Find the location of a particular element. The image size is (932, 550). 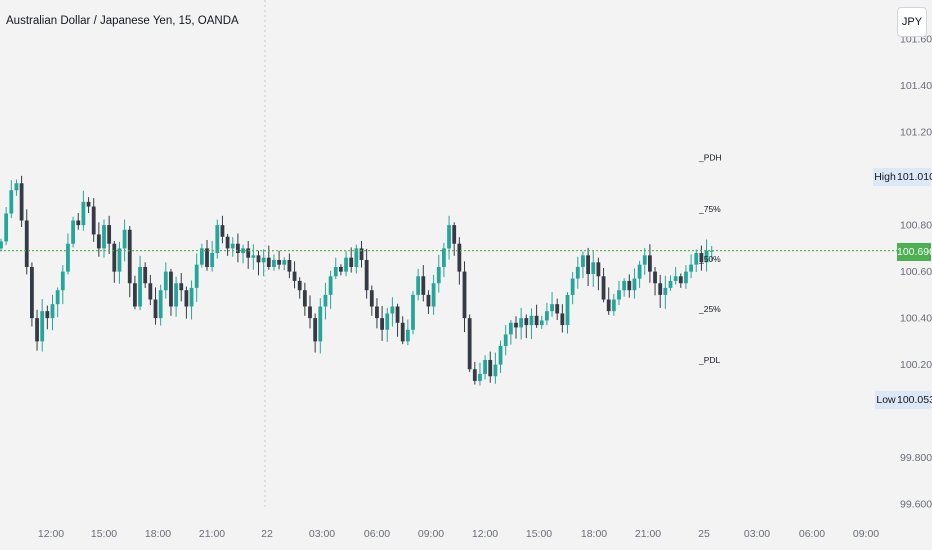

time-axis-tick-label: 18:00 is located at coordinates (594, 534).